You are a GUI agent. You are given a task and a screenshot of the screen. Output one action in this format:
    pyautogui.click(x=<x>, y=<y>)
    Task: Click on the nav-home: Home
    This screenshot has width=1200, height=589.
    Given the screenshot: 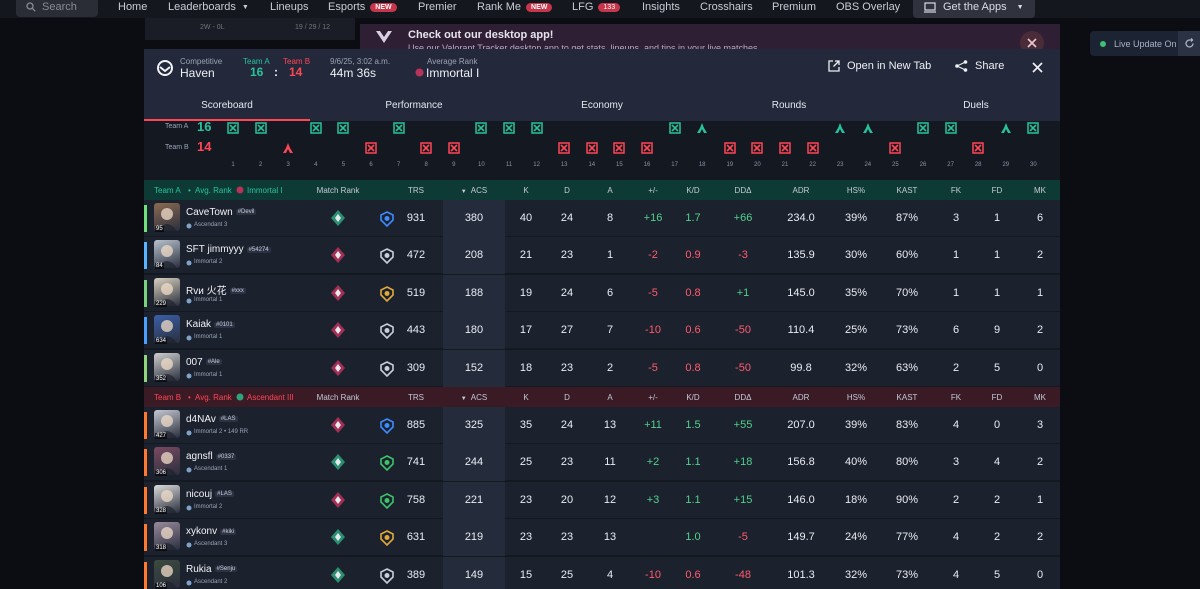 What is the action you would take?
    pyautogui.click(x=133, y=7)
    